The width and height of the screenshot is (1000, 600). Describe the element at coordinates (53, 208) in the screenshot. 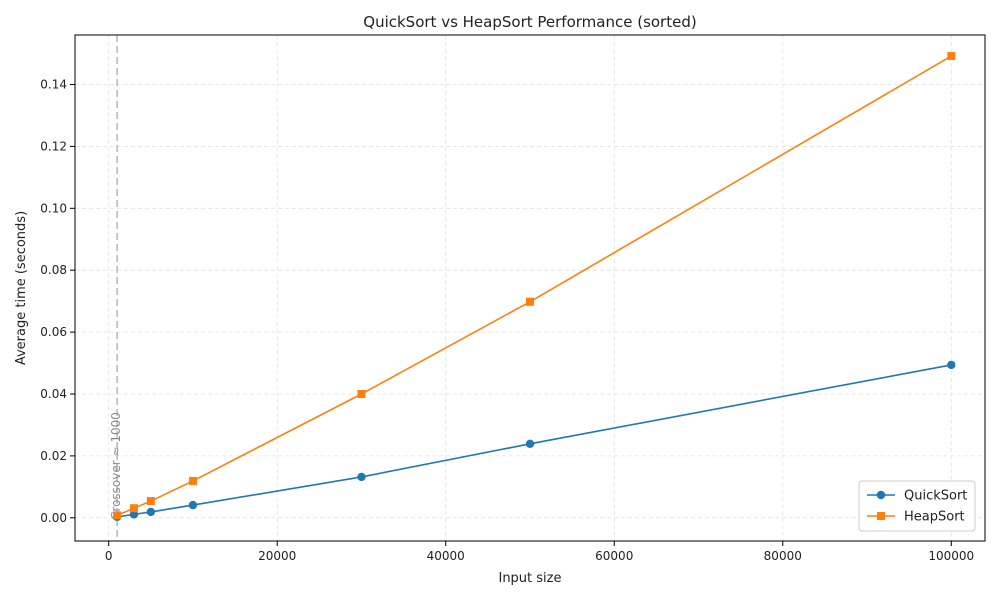

I see `y-tick-label: 0.10` at that location.